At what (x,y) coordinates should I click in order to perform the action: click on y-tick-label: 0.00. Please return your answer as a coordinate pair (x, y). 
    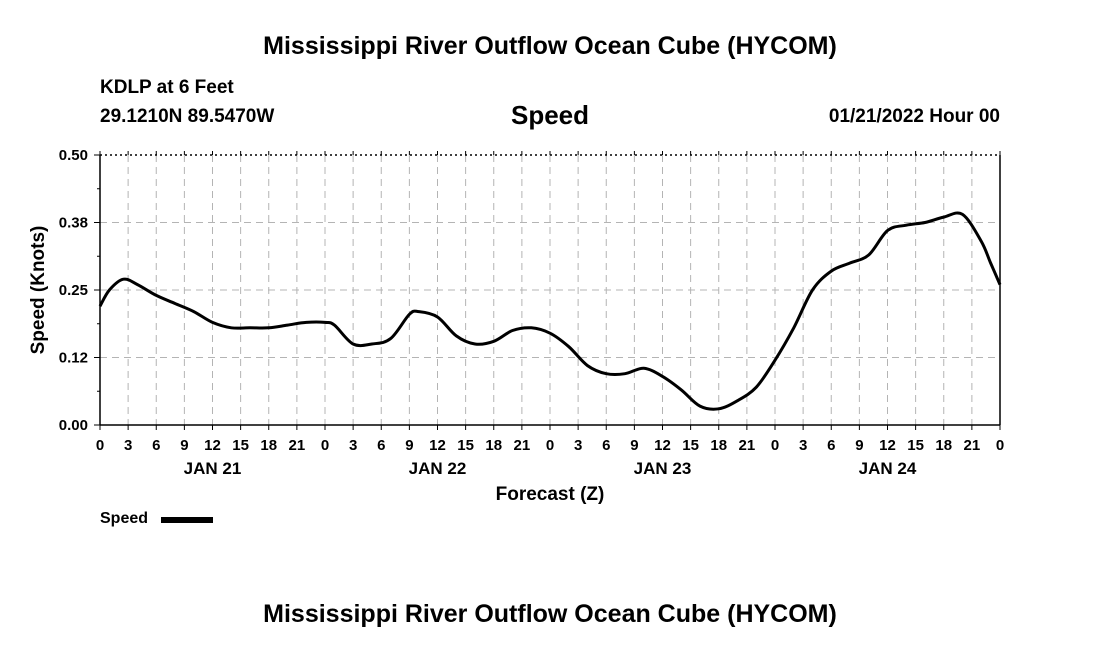
    Looking at the image, I should click on (73, 425).